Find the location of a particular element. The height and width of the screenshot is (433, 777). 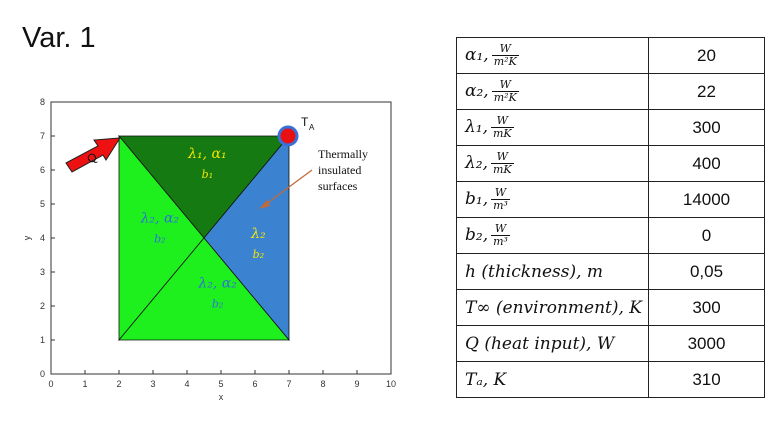

region-right-lambda-label: λ₂ is located at coordinates (258, 234).